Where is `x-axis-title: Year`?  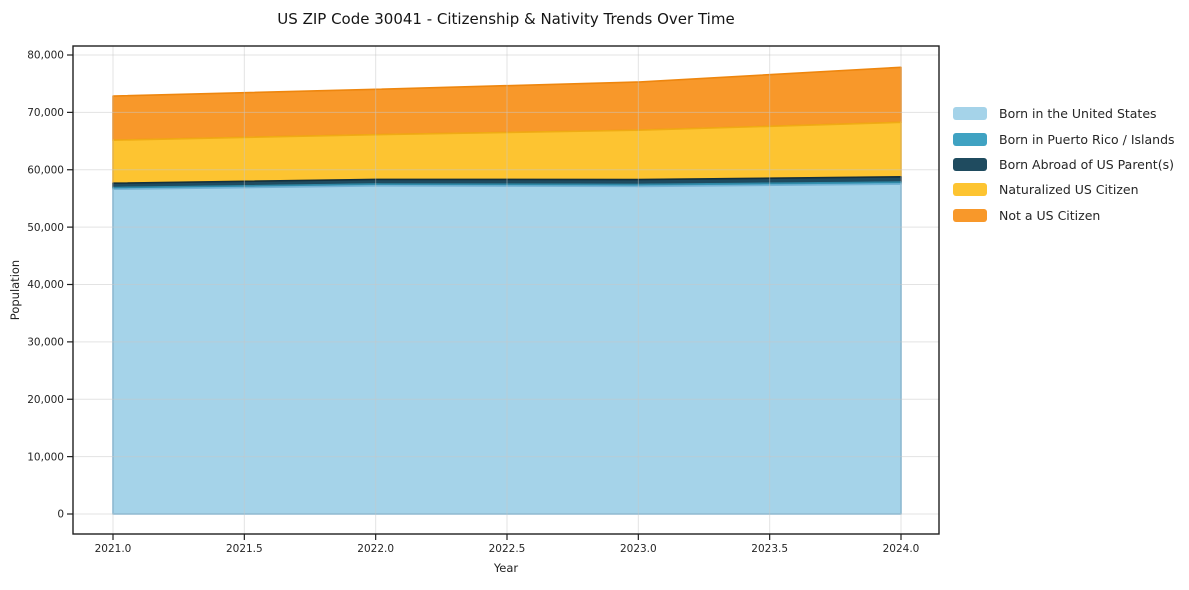
x-axis-title: Year is located at coordinates (506, 568).